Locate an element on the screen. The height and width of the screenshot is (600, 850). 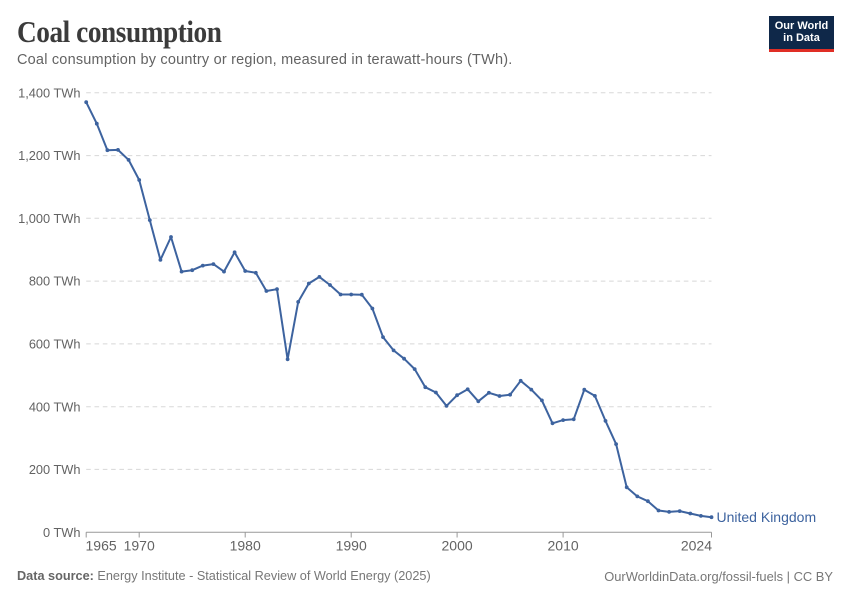
svg-text: 600 TWh is located at coordinates (55, 344).